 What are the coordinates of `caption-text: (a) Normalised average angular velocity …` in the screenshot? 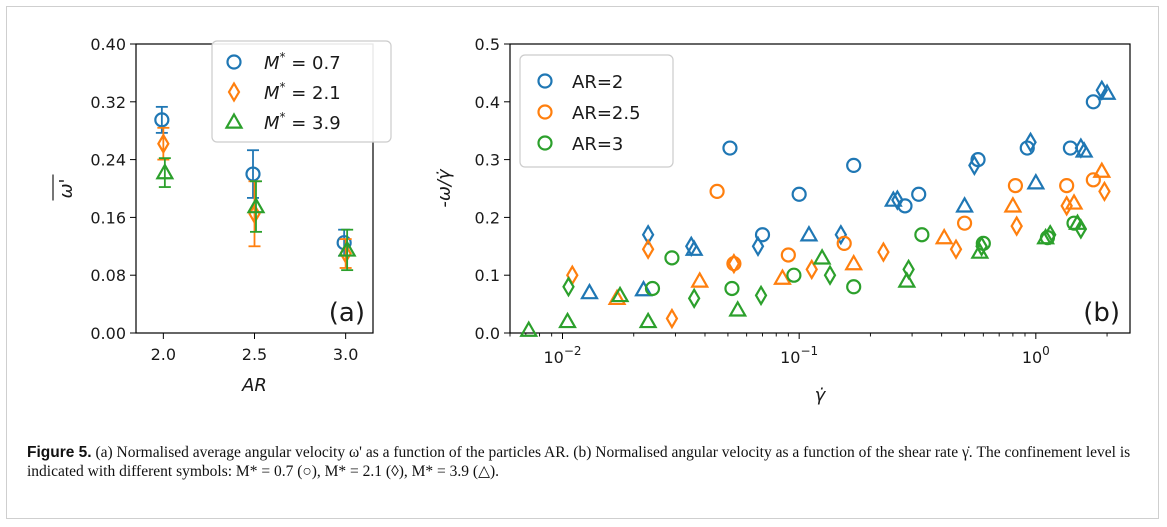 It's located at (579, 462).